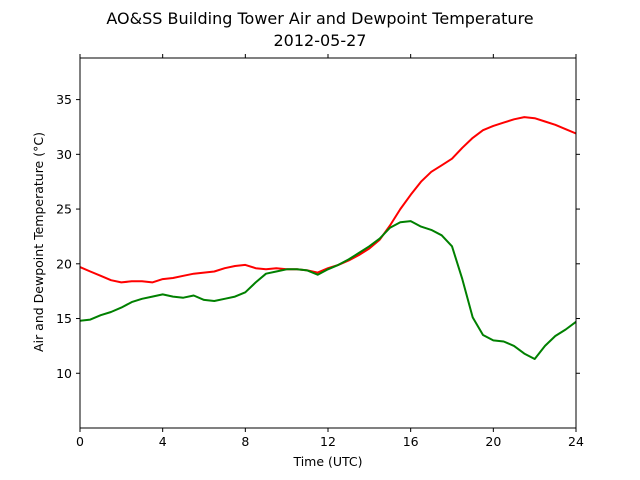  Describe the element at coordinates (163, 441) in the screenshot. I see `x-tick-label: 4` at that location.